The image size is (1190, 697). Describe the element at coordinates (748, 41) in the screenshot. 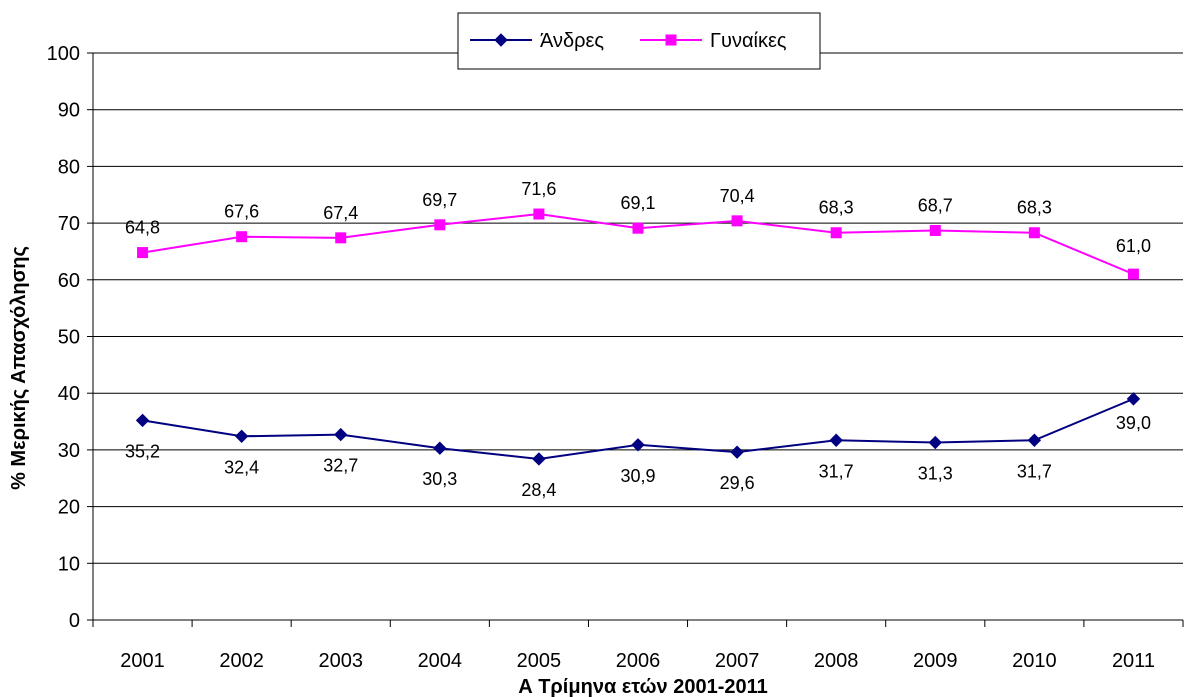

I see `legend-label: Γυναίκες` at that location.